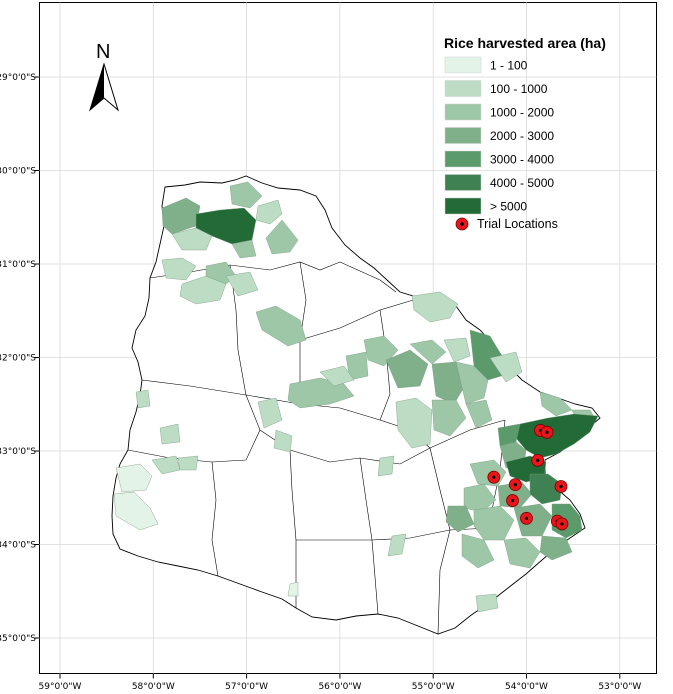  Describe the element at coordinates (508, 207) in the screenshot. I see `legend-class-label: > 5000` at that location.